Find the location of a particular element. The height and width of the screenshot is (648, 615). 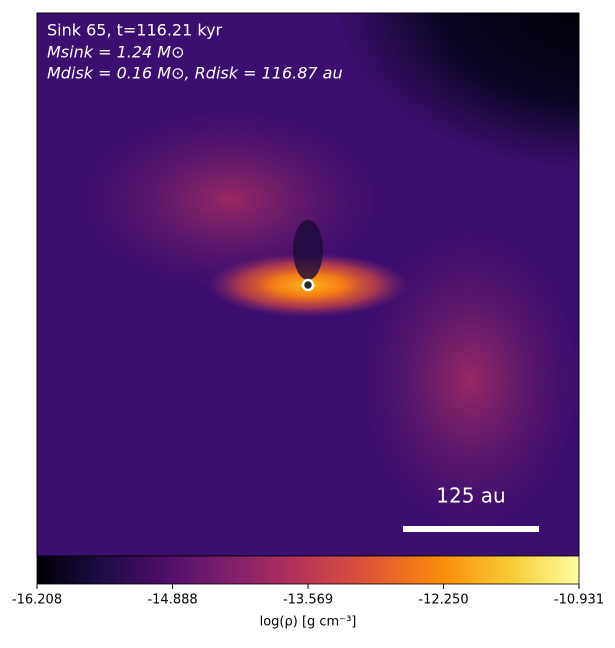

annotation: Sink 65, t=116.21 kyr is located at coordinates (135, 30).